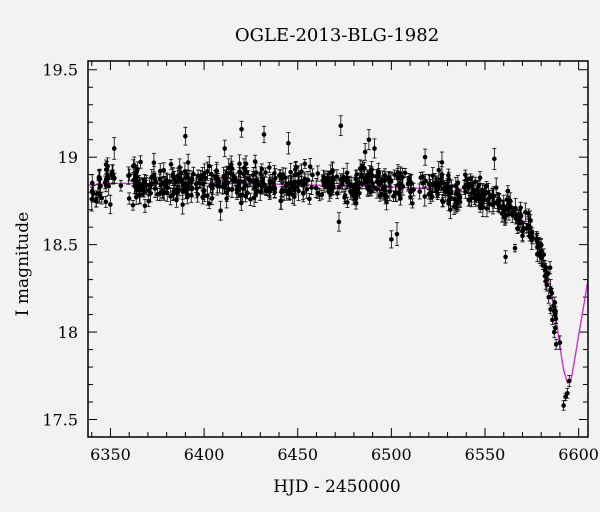 The height and width of the screenshot is (512, 600). Describe the element at coordinates (60, 70) in the screenshot. I see `y-tick-label: 19.5` at that location.